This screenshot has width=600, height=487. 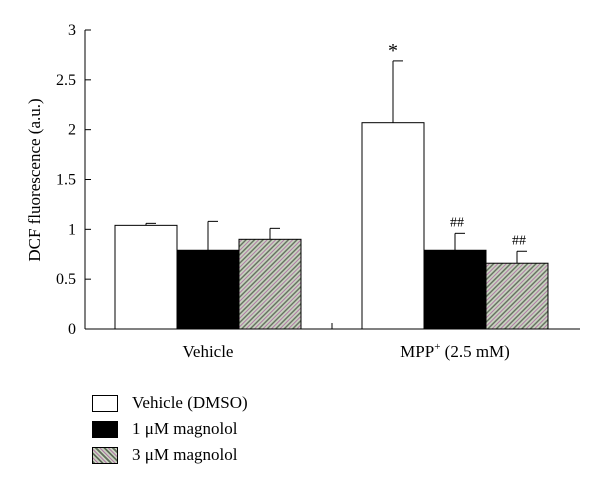 What do you see at coordinates (34, 179) in the screenshot?
I see `y-axis-label: DCF fluorescence (a.u.)` at bounding box center [34, 179].